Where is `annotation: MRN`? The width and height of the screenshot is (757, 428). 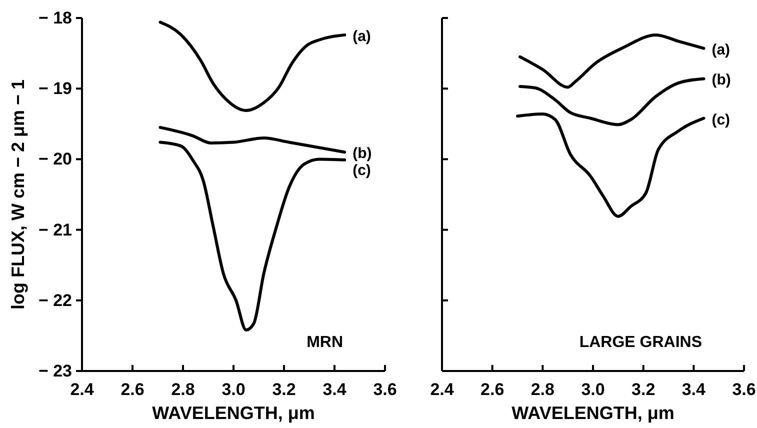 annotation: MRN is located at coordinates (324, 342).